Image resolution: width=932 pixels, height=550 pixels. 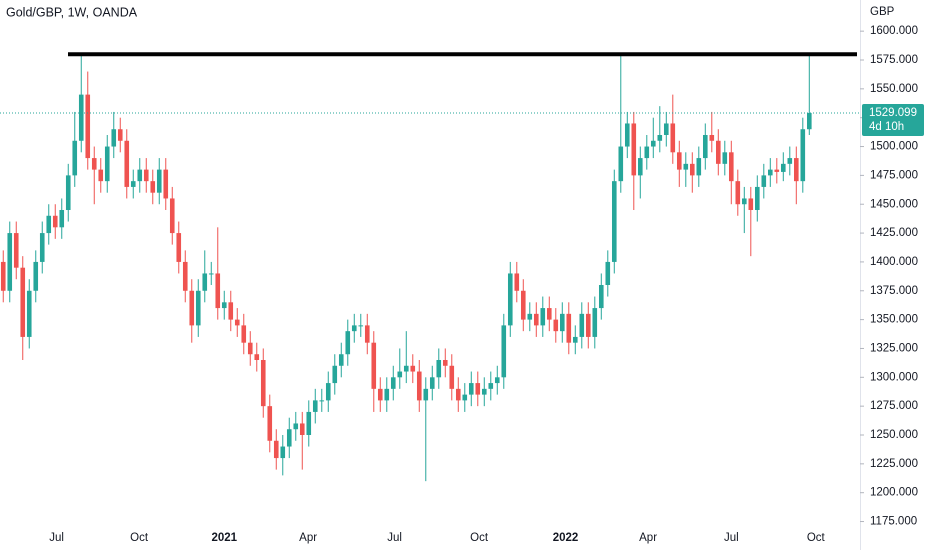 I want to click on y-tick-label: 1450.000, so click(x=894, y=204).